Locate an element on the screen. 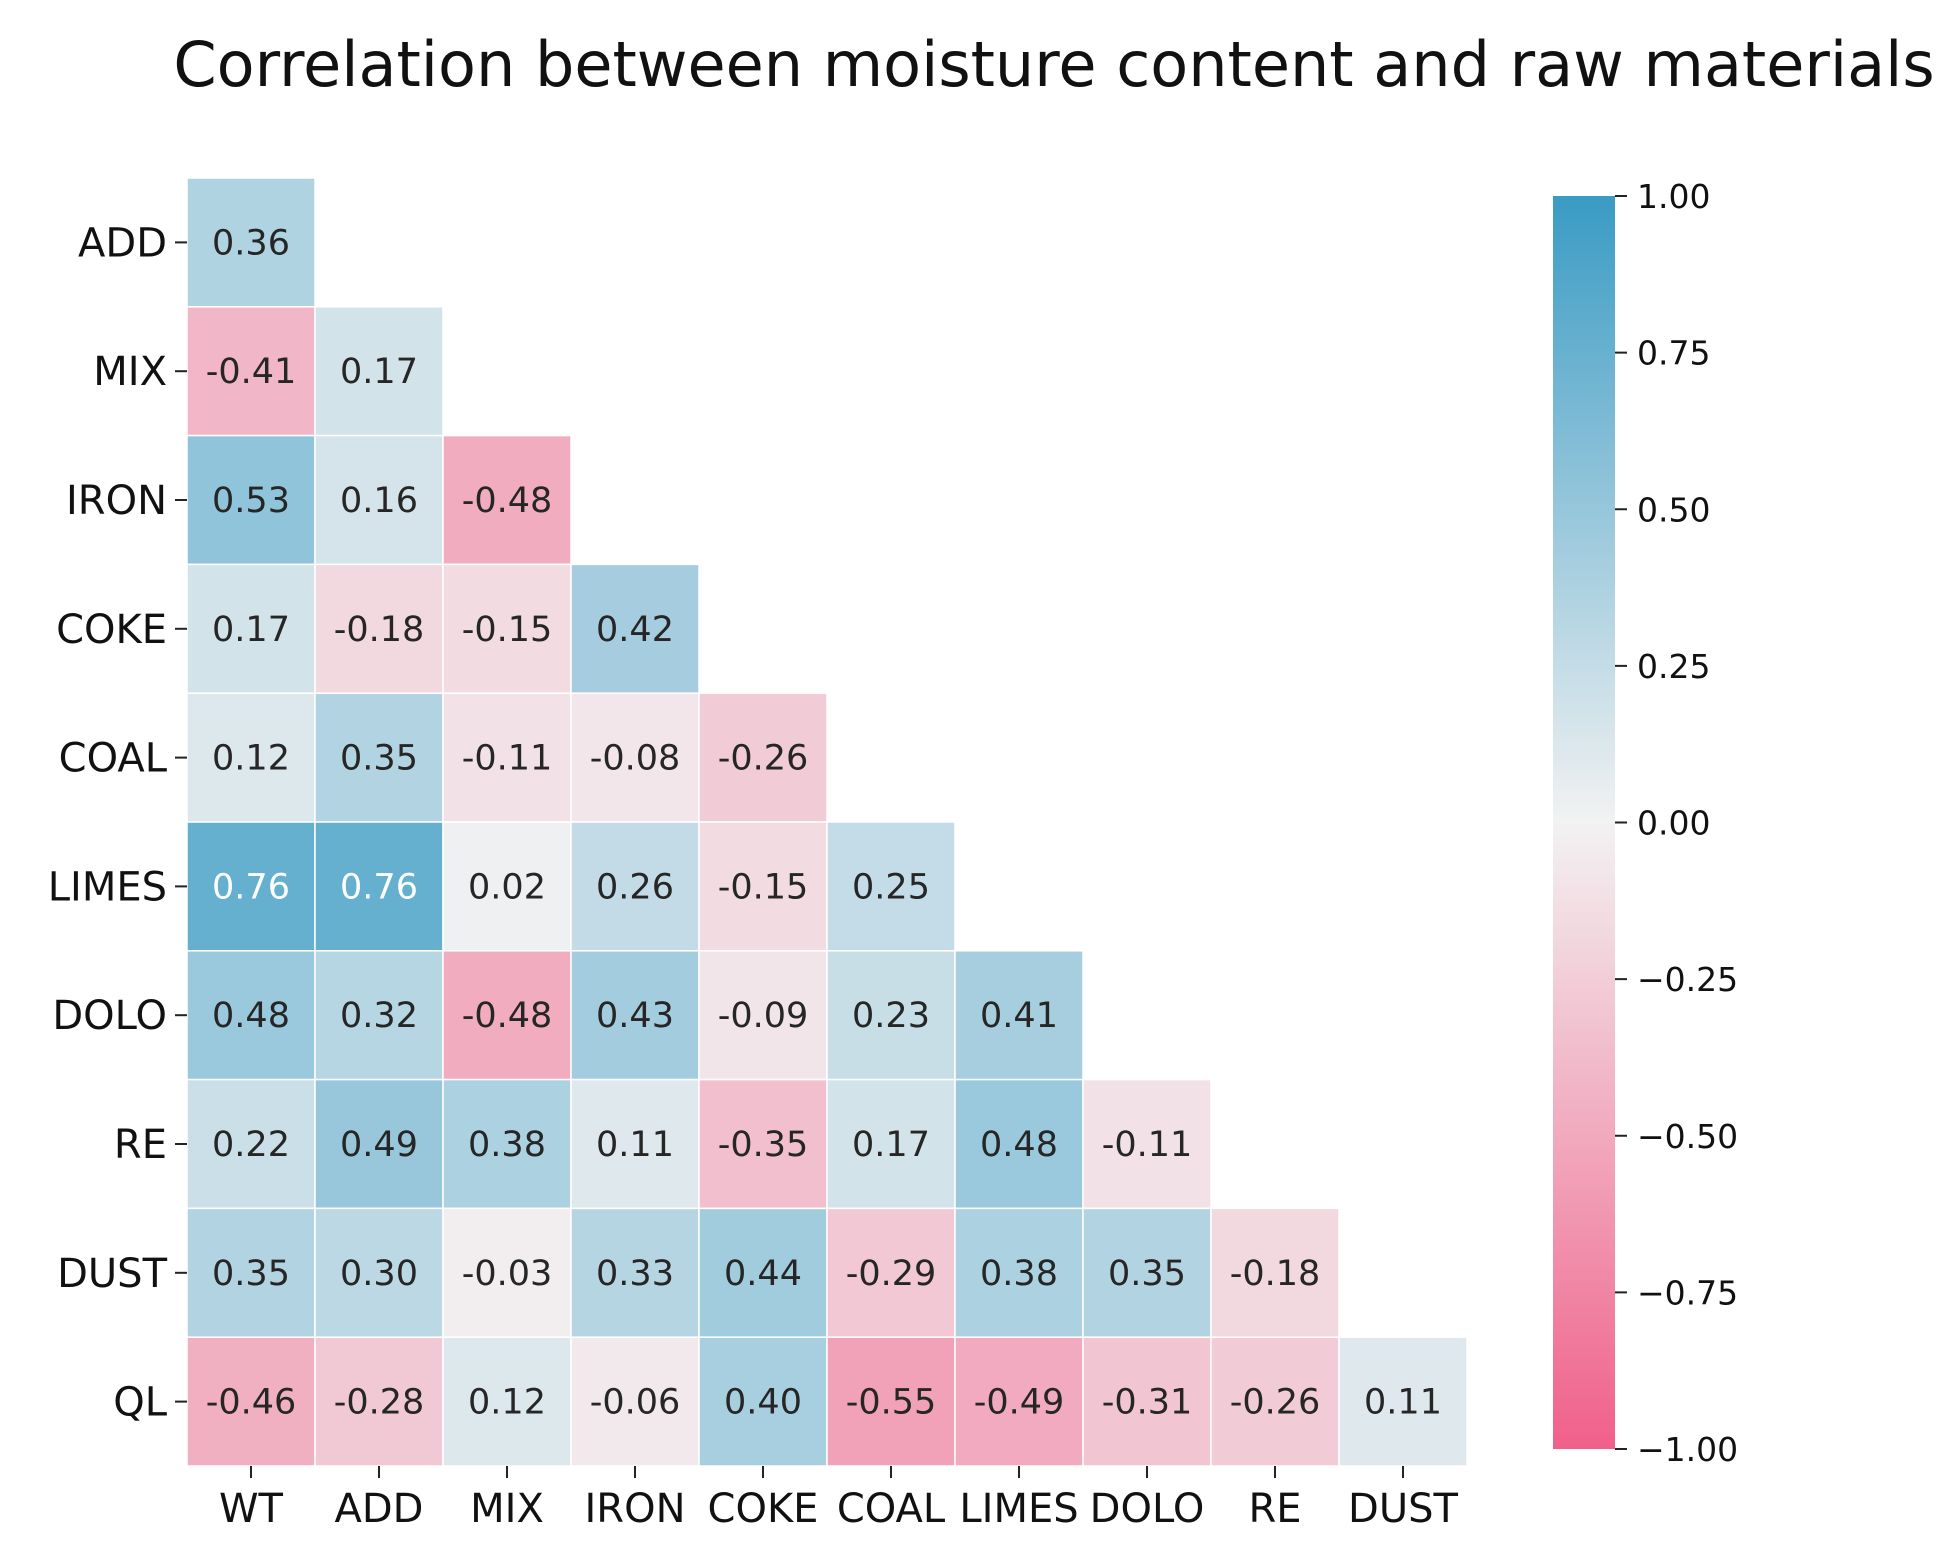 The image size is (1956, 1548). cell-value-label: 0.43 is located at coordinates (635, 1016).